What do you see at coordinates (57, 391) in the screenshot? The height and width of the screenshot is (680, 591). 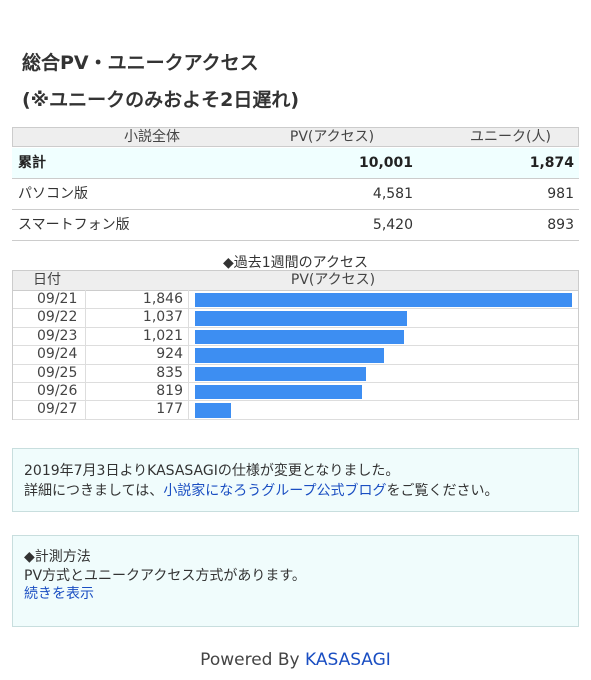 I see `date-cell: 09/26` at bounding box center [57, 391].